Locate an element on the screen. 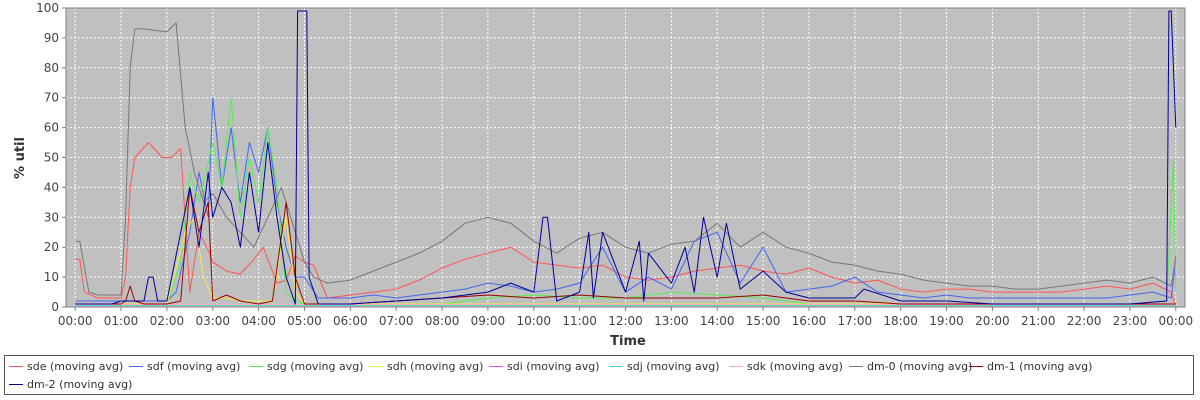 The image size is (1200, 400). legend-item: dm-1 (moving avg) is located at coordinates (1030, 366).